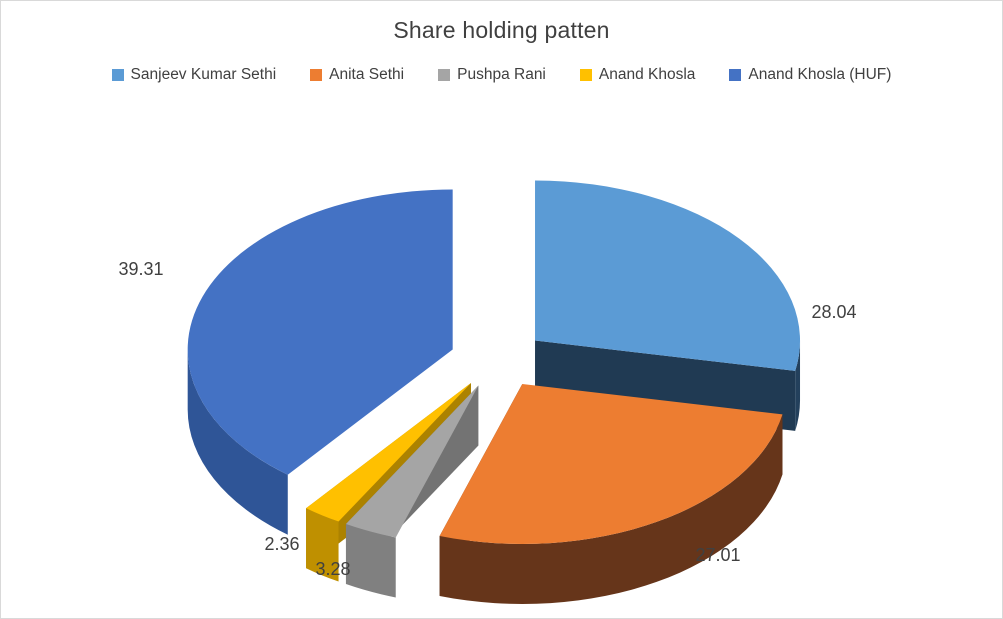 The height and width of the screenshot is (619, 1003). I want to click on data-label-sanjeev-kumar-sethi: 28.04, so click(833, 312).